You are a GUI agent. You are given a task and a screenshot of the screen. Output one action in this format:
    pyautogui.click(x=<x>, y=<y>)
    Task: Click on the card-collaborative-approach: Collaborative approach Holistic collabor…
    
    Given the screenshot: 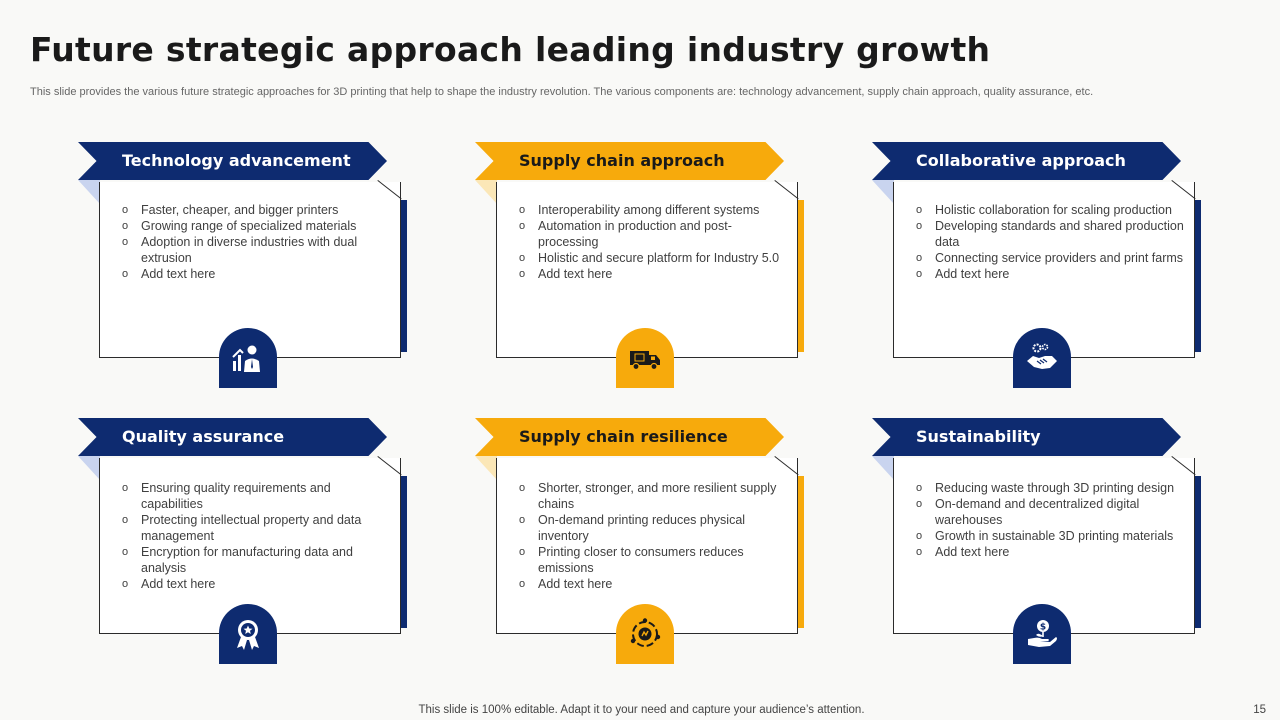 What is the action you would take?
    pyautogui.click(x=1037, y=267)
    